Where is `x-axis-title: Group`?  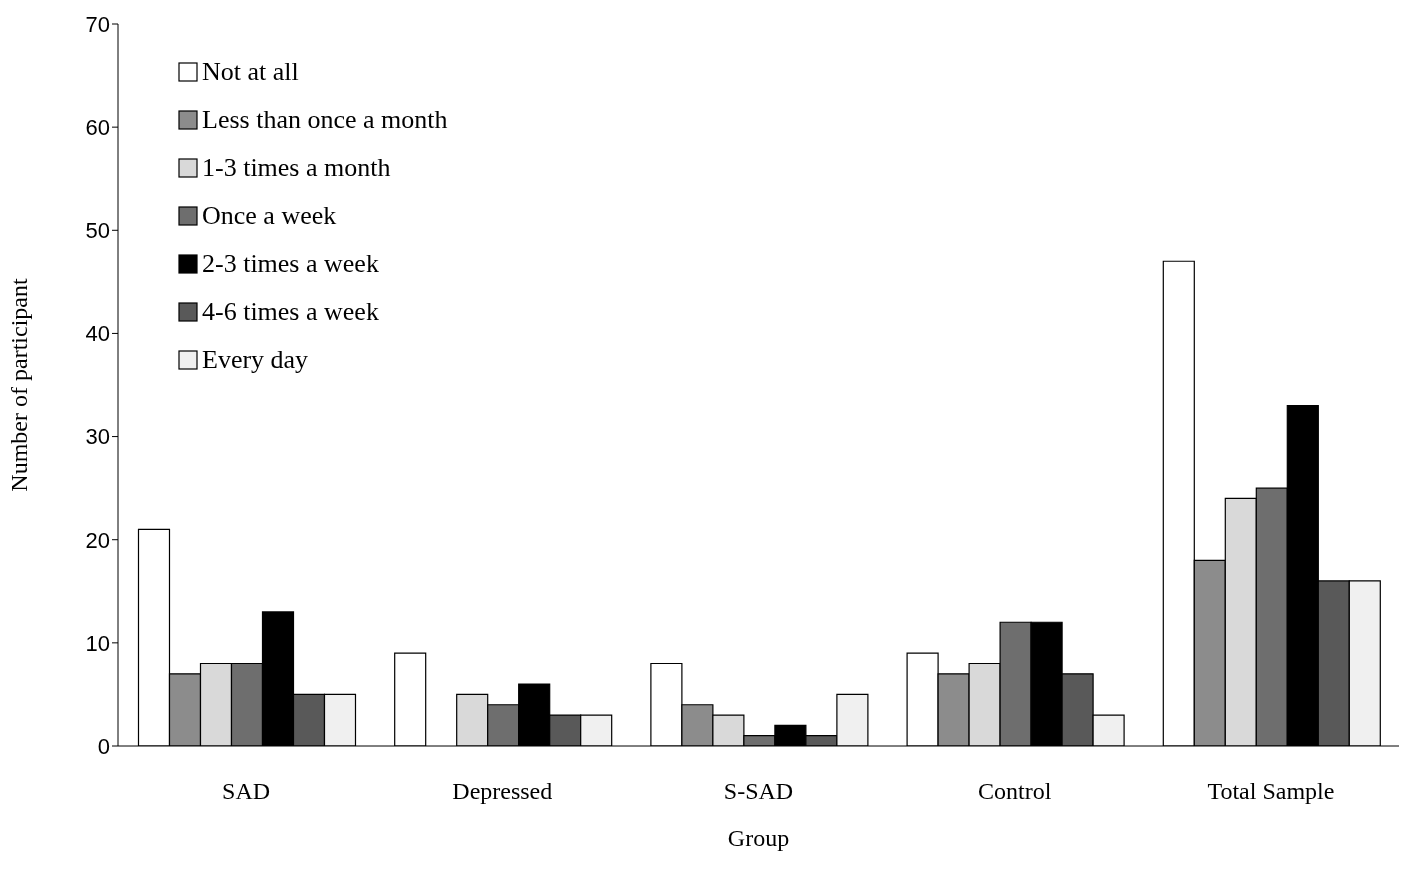 x-axis-title: Group is located at coordinates (758, 838).